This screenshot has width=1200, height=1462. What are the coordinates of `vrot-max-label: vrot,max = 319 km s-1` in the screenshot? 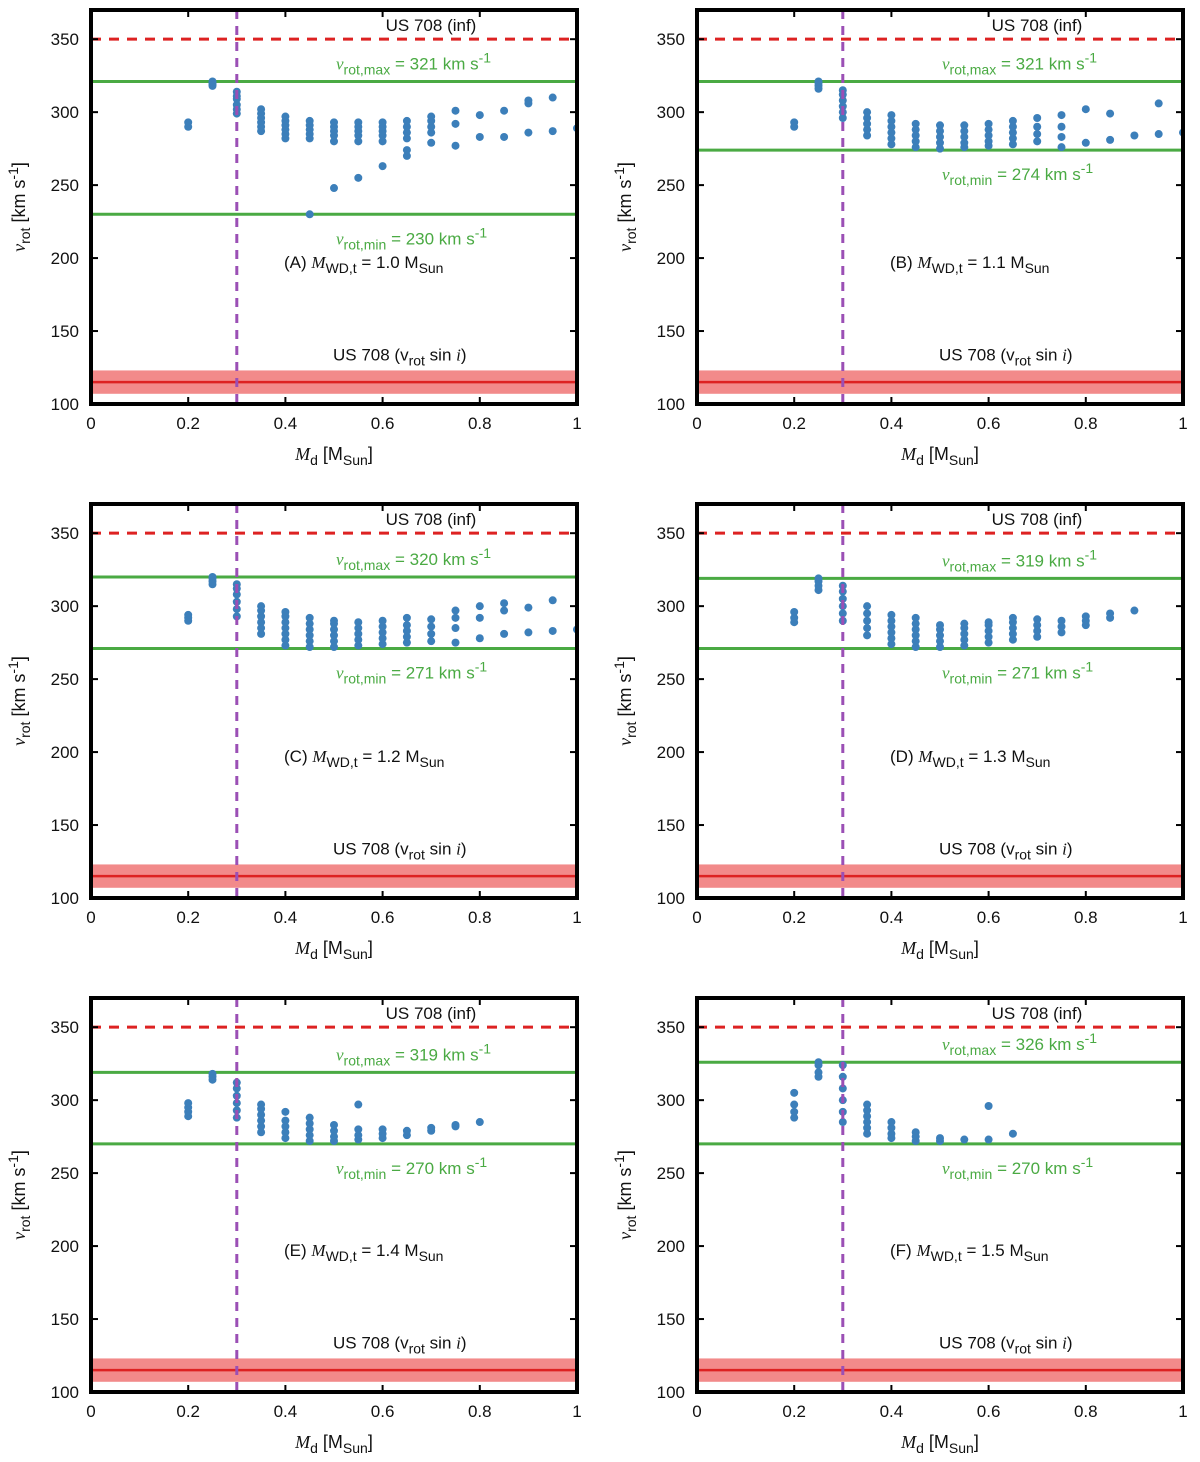 It's located at (413, 1054).